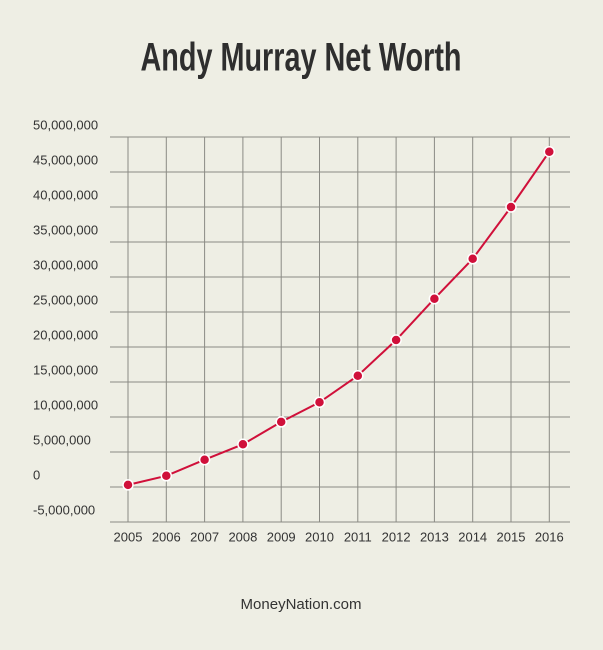  Describe the element at coordinates (549, 536) in the screenshot. I see `x-tick-label: 2016` at that location.